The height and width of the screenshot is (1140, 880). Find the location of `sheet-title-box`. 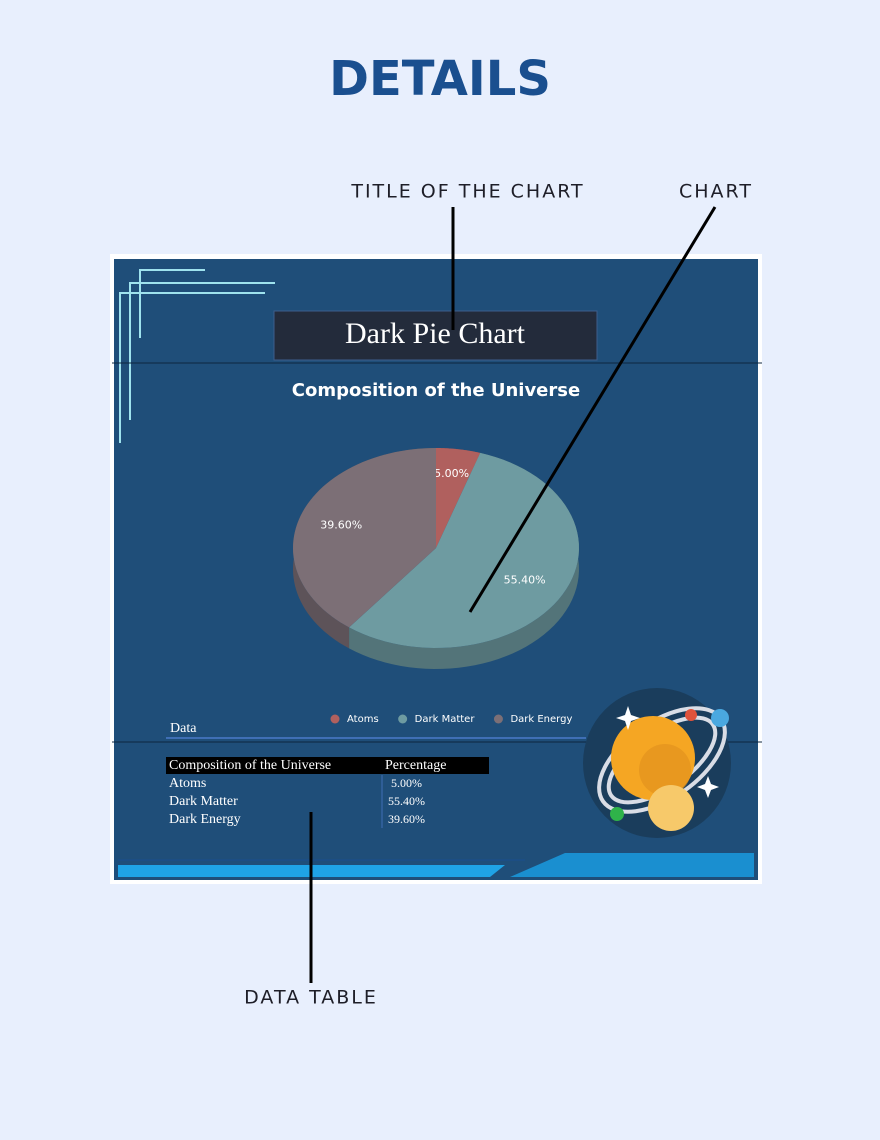

sheet-title-box is located at coordinates (435, 335).